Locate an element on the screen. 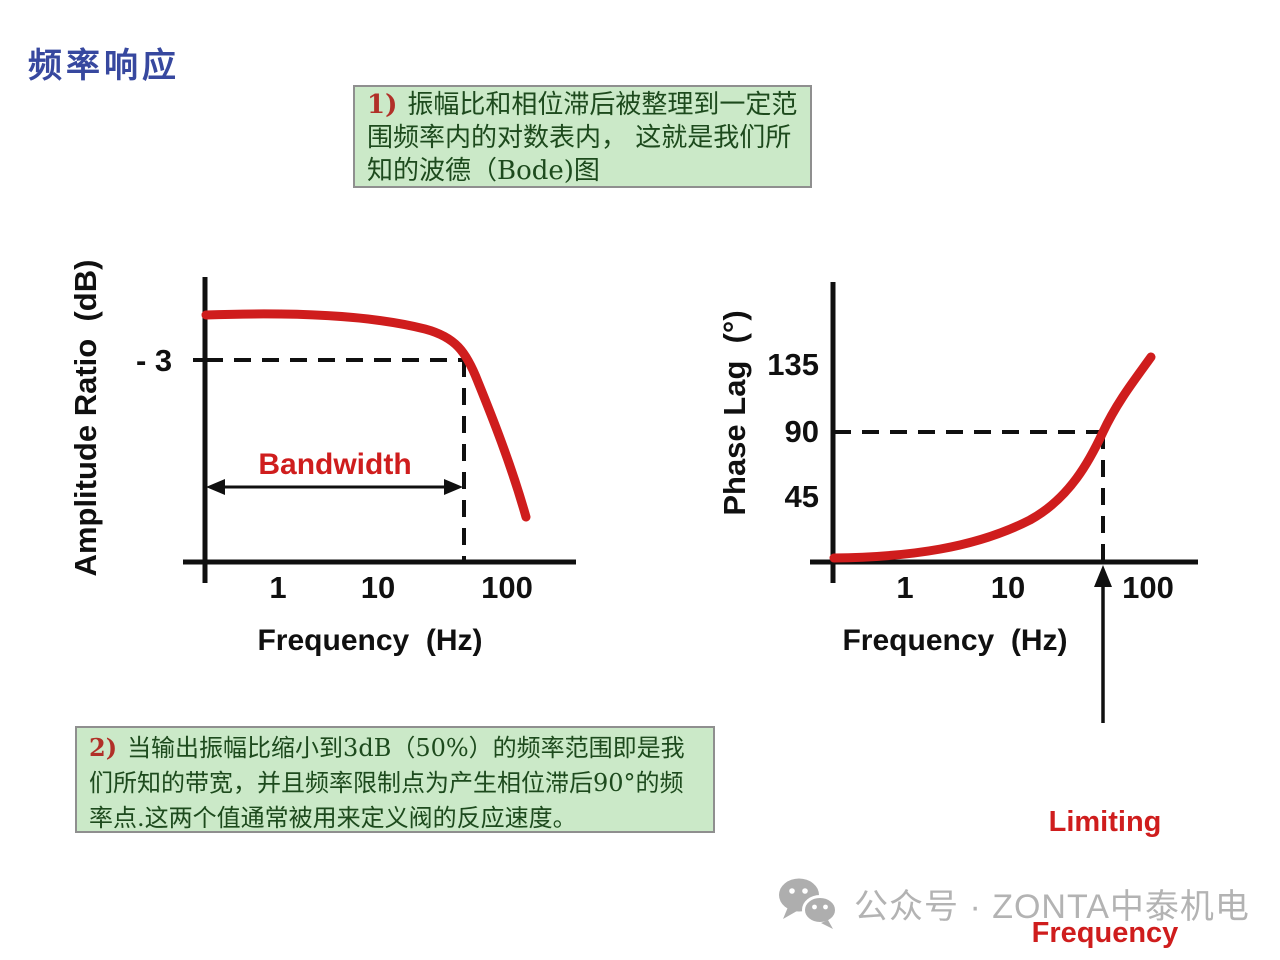 Image resolution: width=1280 pixels, height=960 pixels. note2-line-3: 率点.这两个值通常被用来定义阀的反应速度。 is located at coordinates (333, 818).